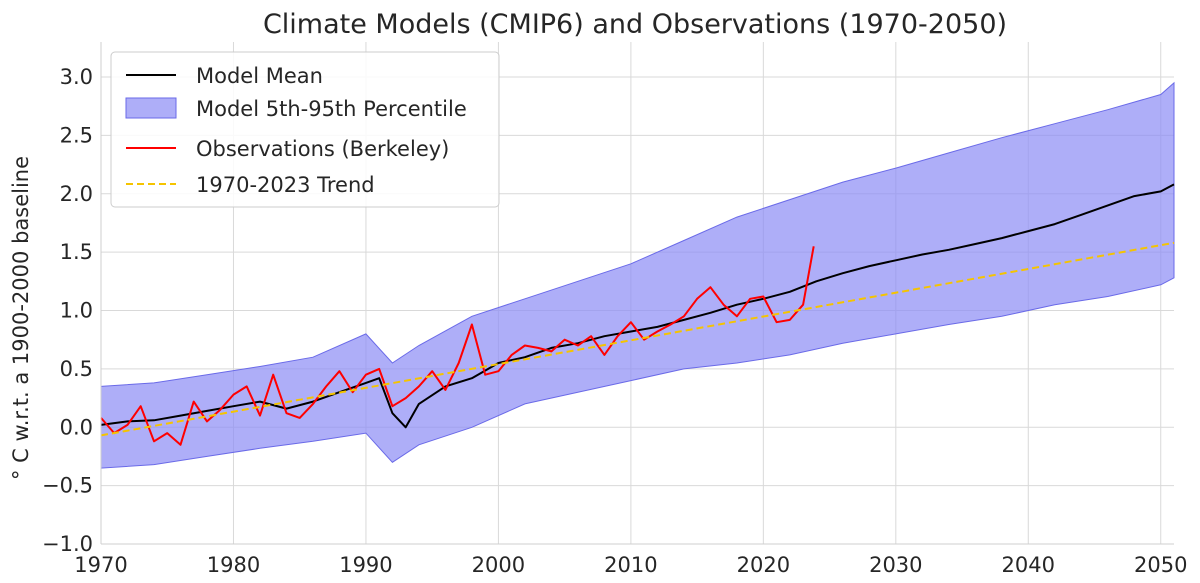 The image size is (1200, 583). I want to click on x-tick-label: 2030, so click(895, 565).